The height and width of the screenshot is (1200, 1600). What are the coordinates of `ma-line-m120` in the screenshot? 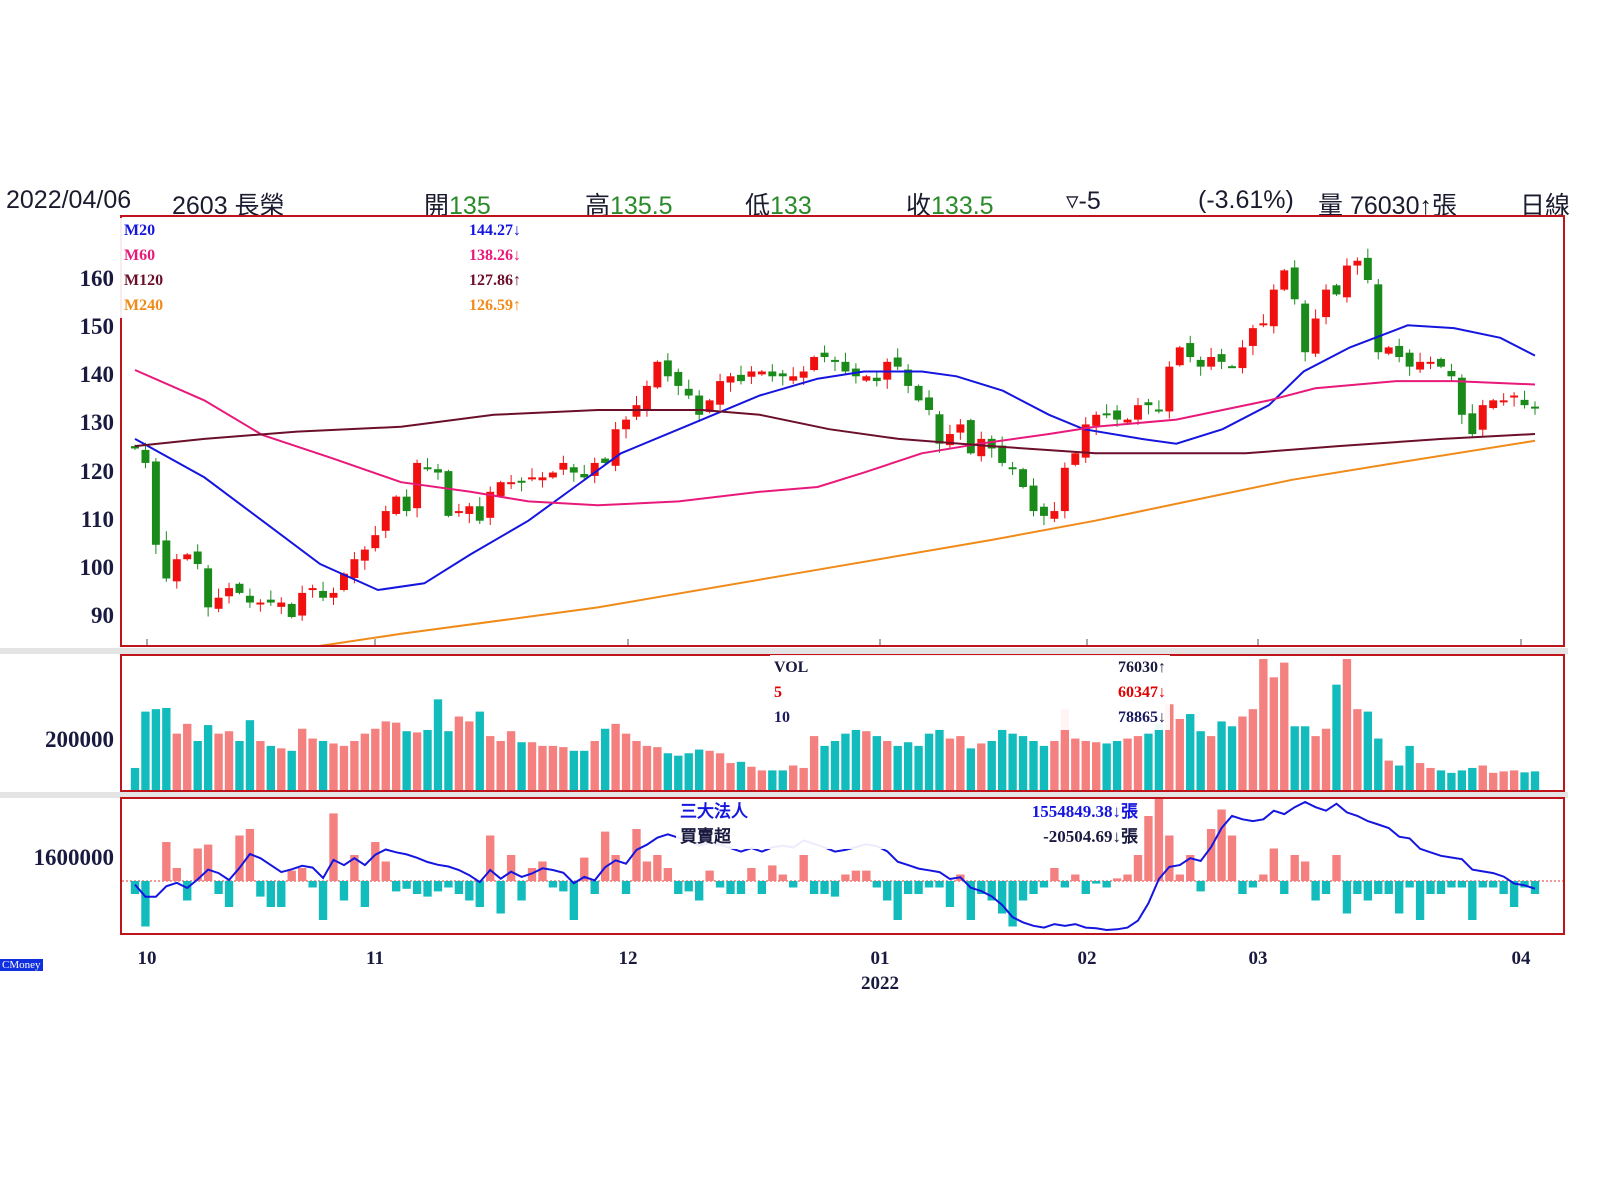 It's located at (835, 432).